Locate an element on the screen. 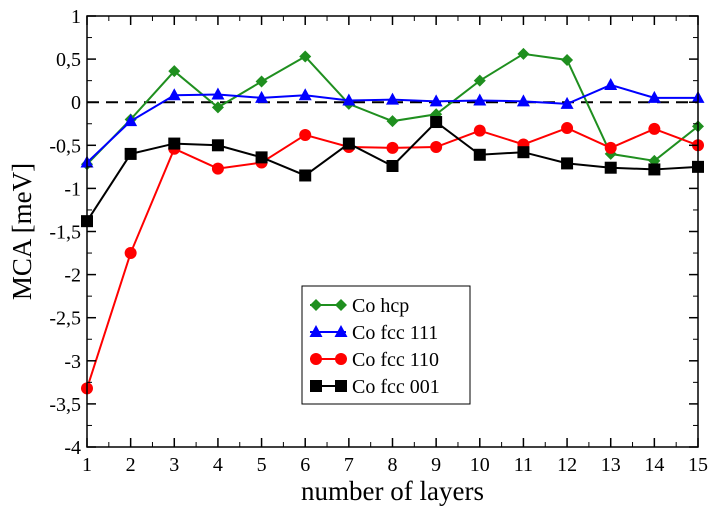 The width and height of the screenshot is (721, 507). x-tick-label: 1 is located at coordinates (87, 465).